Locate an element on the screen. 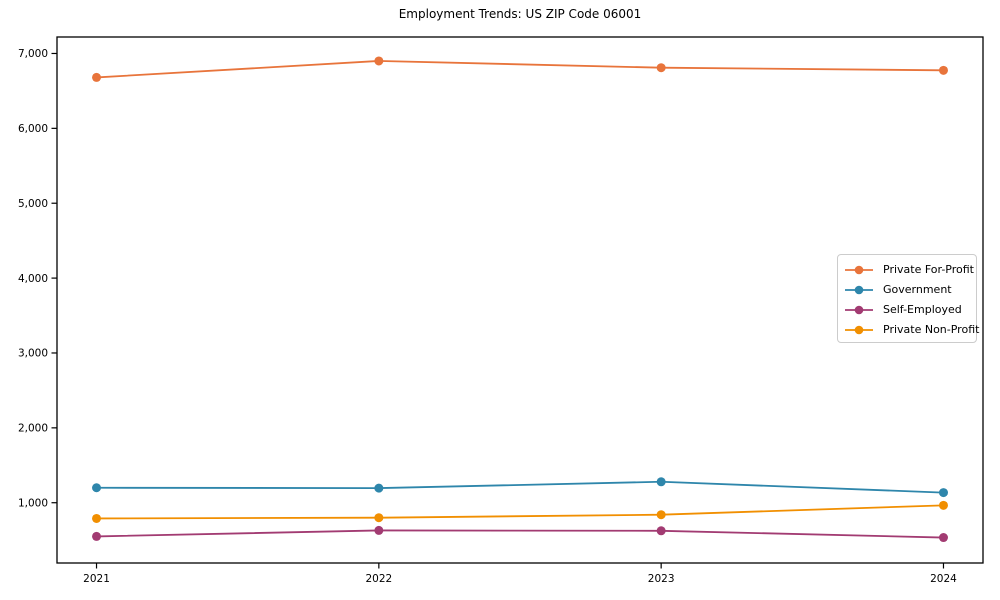  x-tick-label: 2021 is located at coordinates (96, 579).